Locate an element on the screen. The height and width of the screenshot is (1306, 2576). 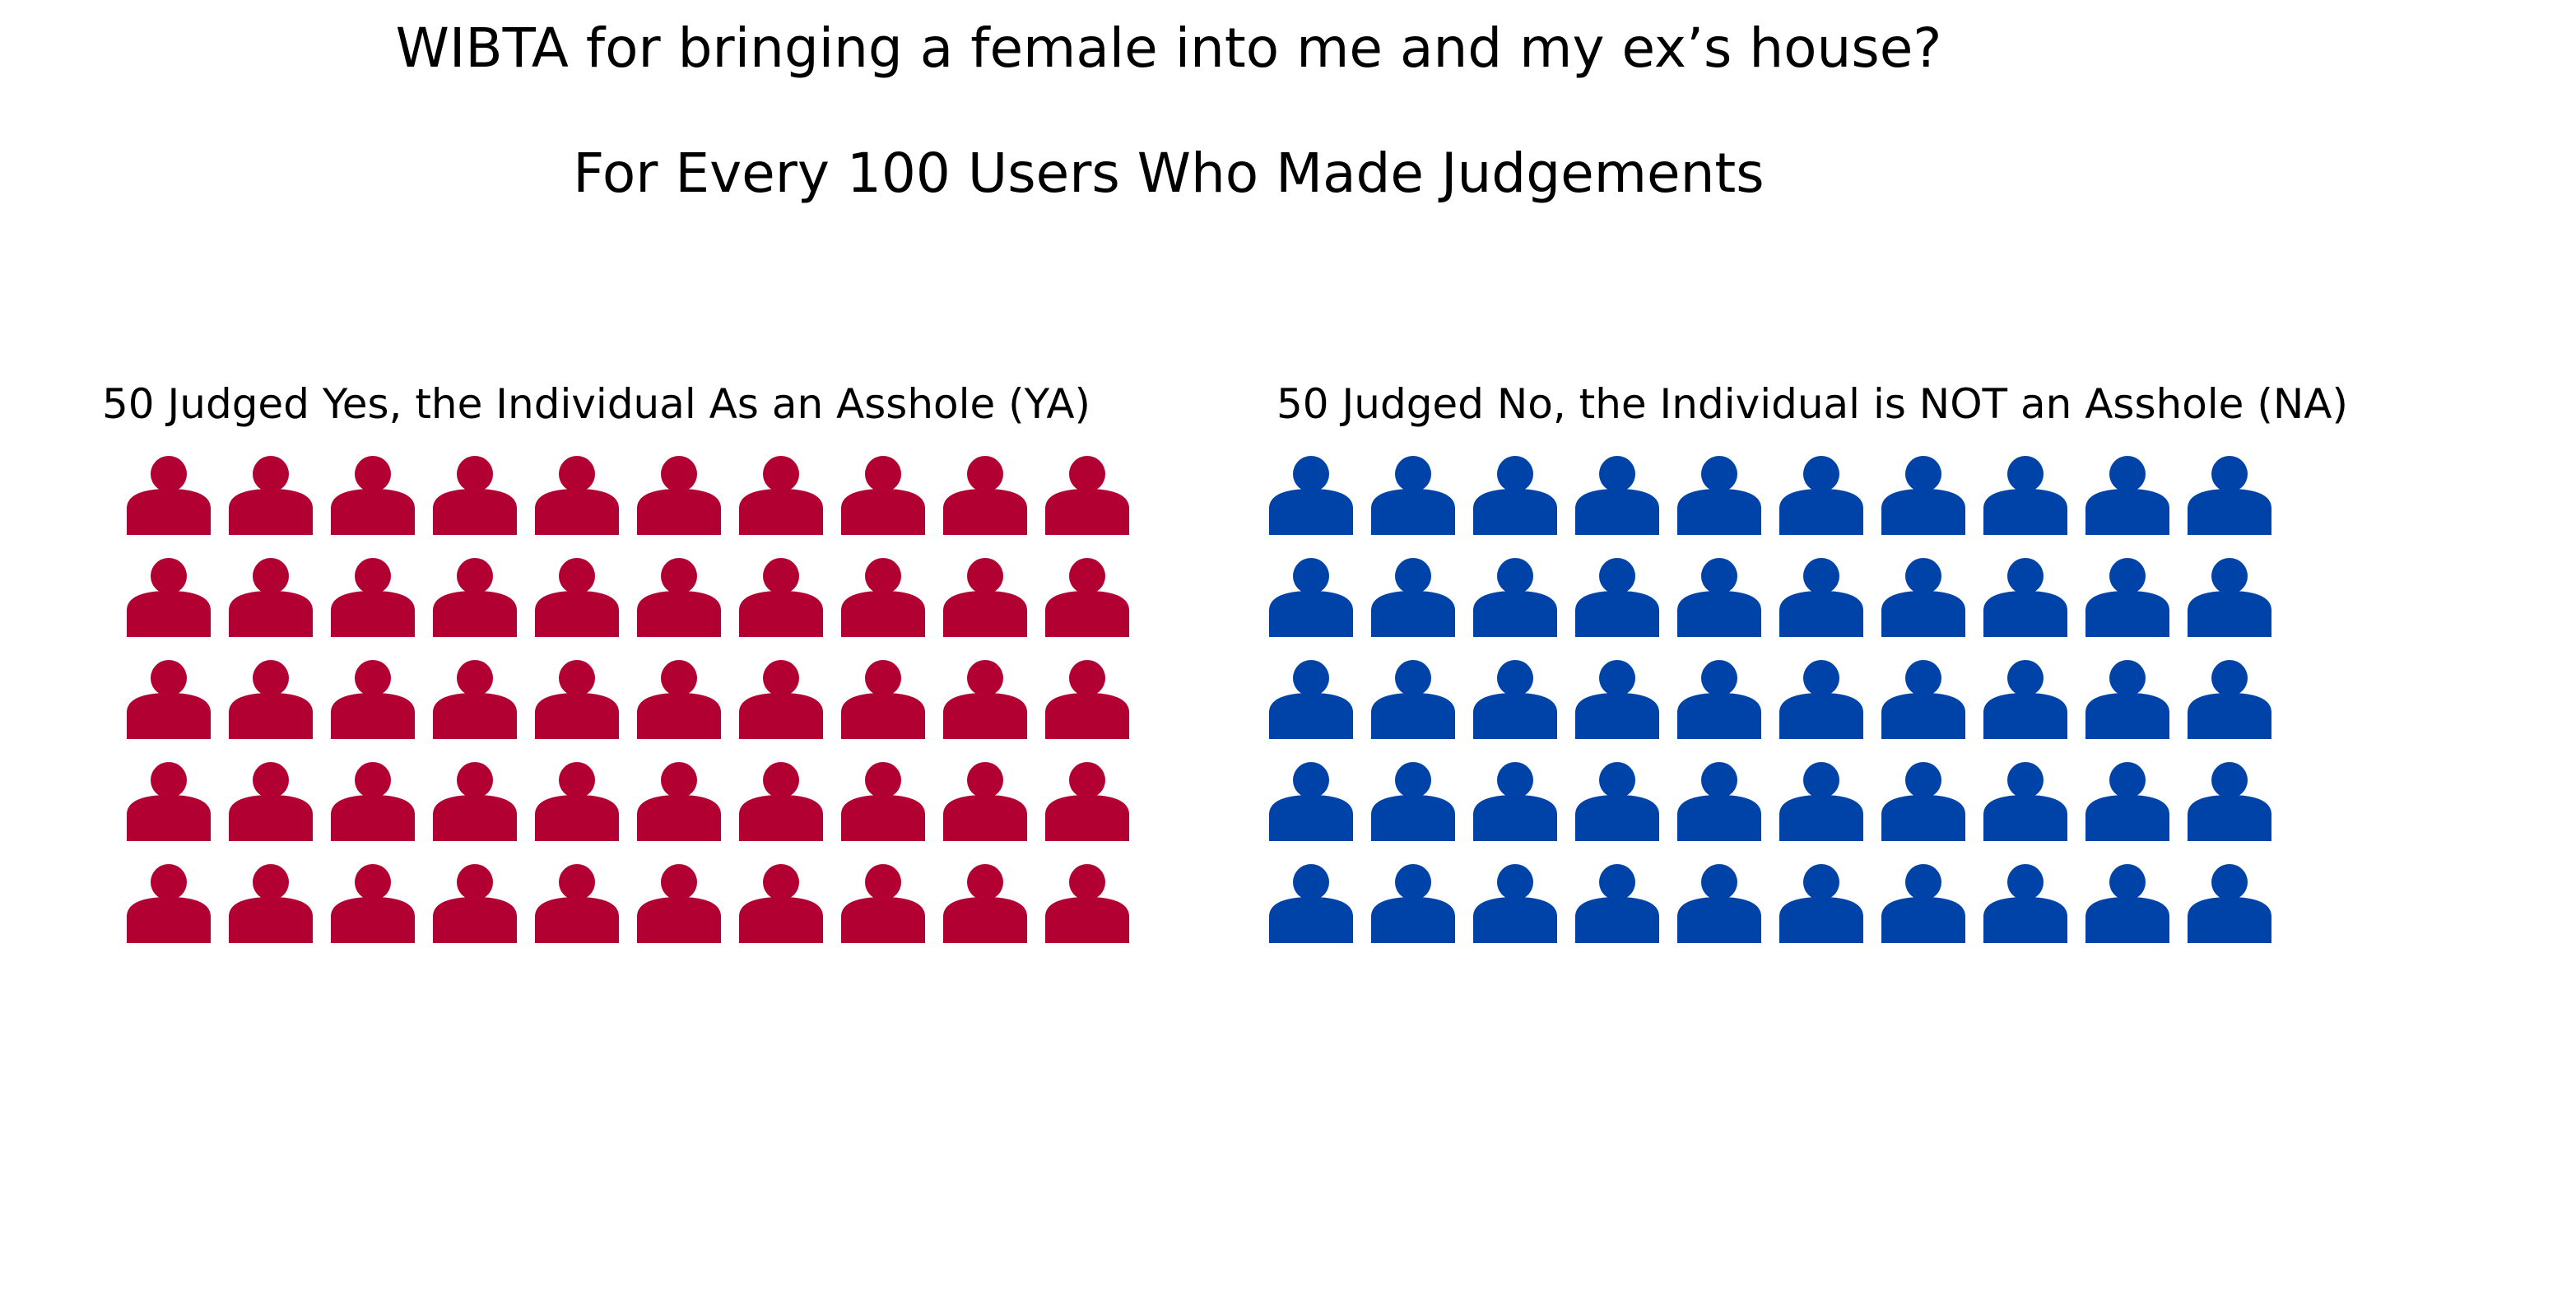
na-pictogram-grid is located at coordinates (1770, 699).